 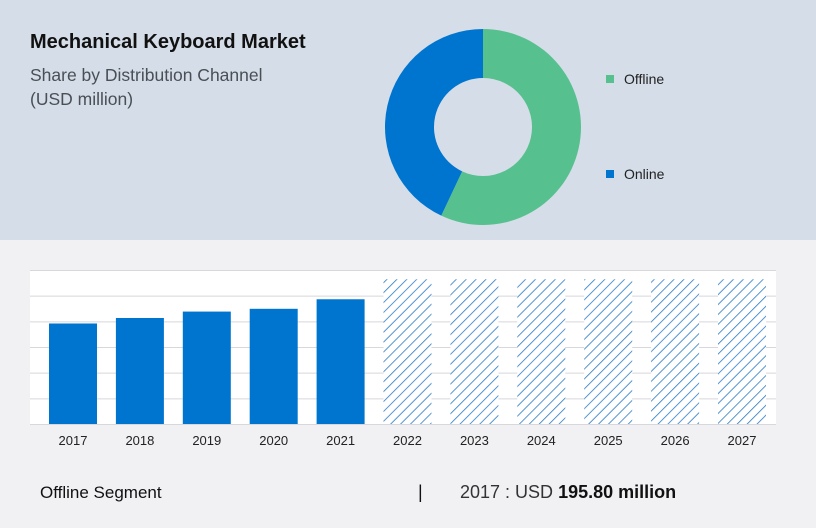 What do you see at coordinates (434, 122) in the screenshot?
I see `donut-slice-online` at bounding box center [434, 122].